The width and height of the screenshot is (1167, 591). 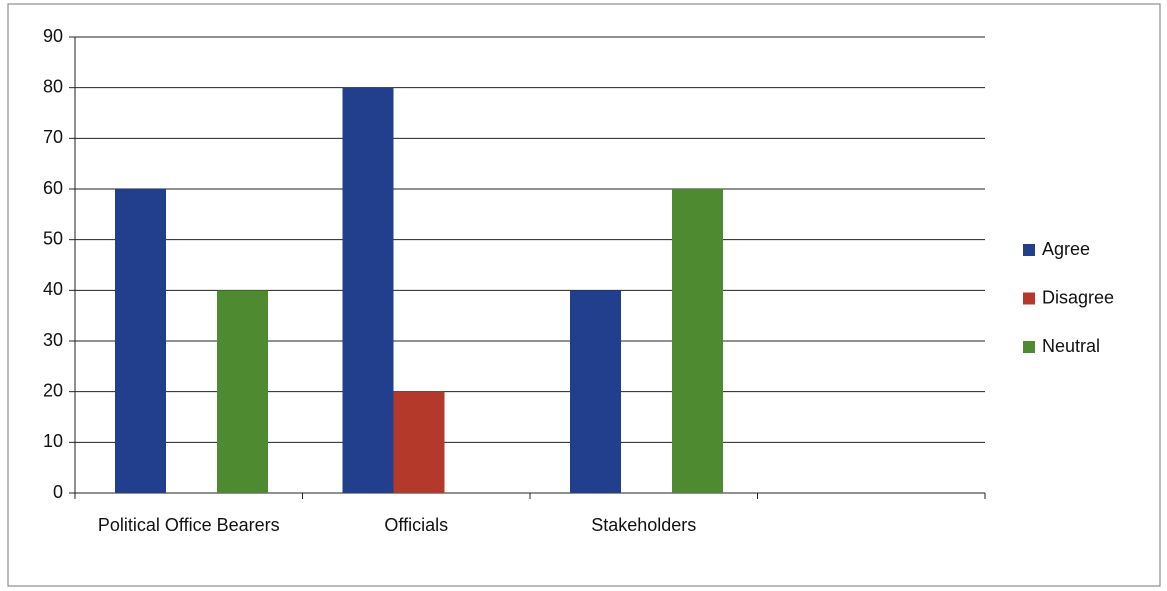 What do you see at coordinates (53, 340) in the screenshot?
I see `y-tick-label: 30` at bounding box center [53, 340].